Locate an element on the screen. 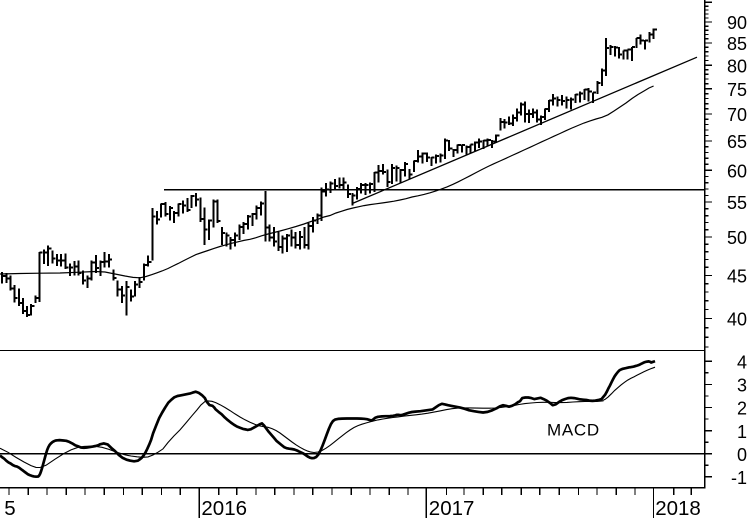 This screenshot has width=752, height=518. svg-text: 65 is located at coordinates (737, 142).